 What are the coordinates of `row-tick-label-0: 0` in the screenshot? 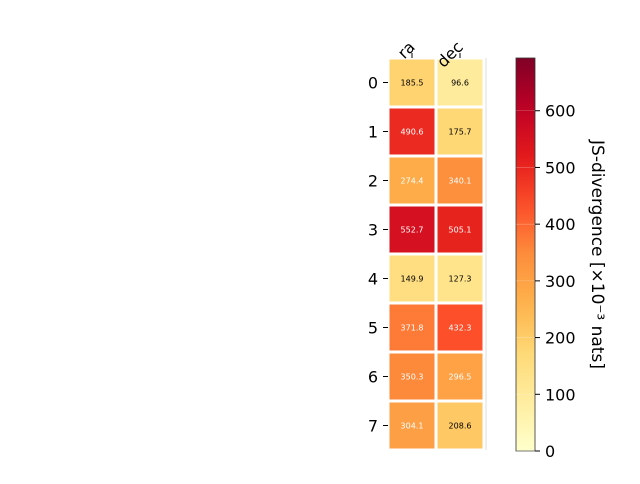 It's located at (373, 83).